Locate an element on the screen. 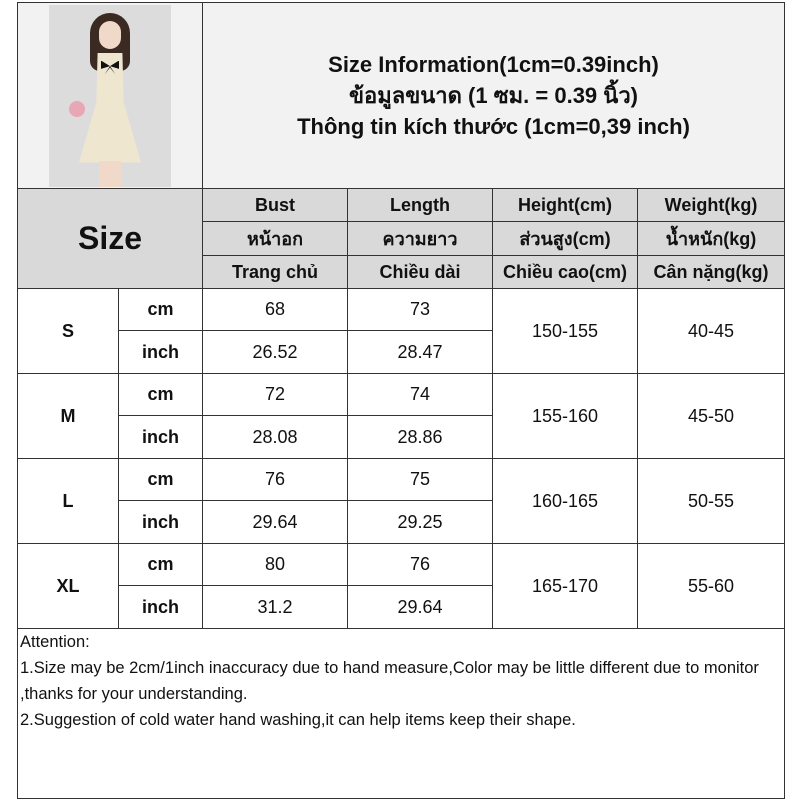 The height and width of the screenshot is (800, 800). table-row-s-cm: S cm 68 73 150-155 40-45 is located at coordinates (401, 331).